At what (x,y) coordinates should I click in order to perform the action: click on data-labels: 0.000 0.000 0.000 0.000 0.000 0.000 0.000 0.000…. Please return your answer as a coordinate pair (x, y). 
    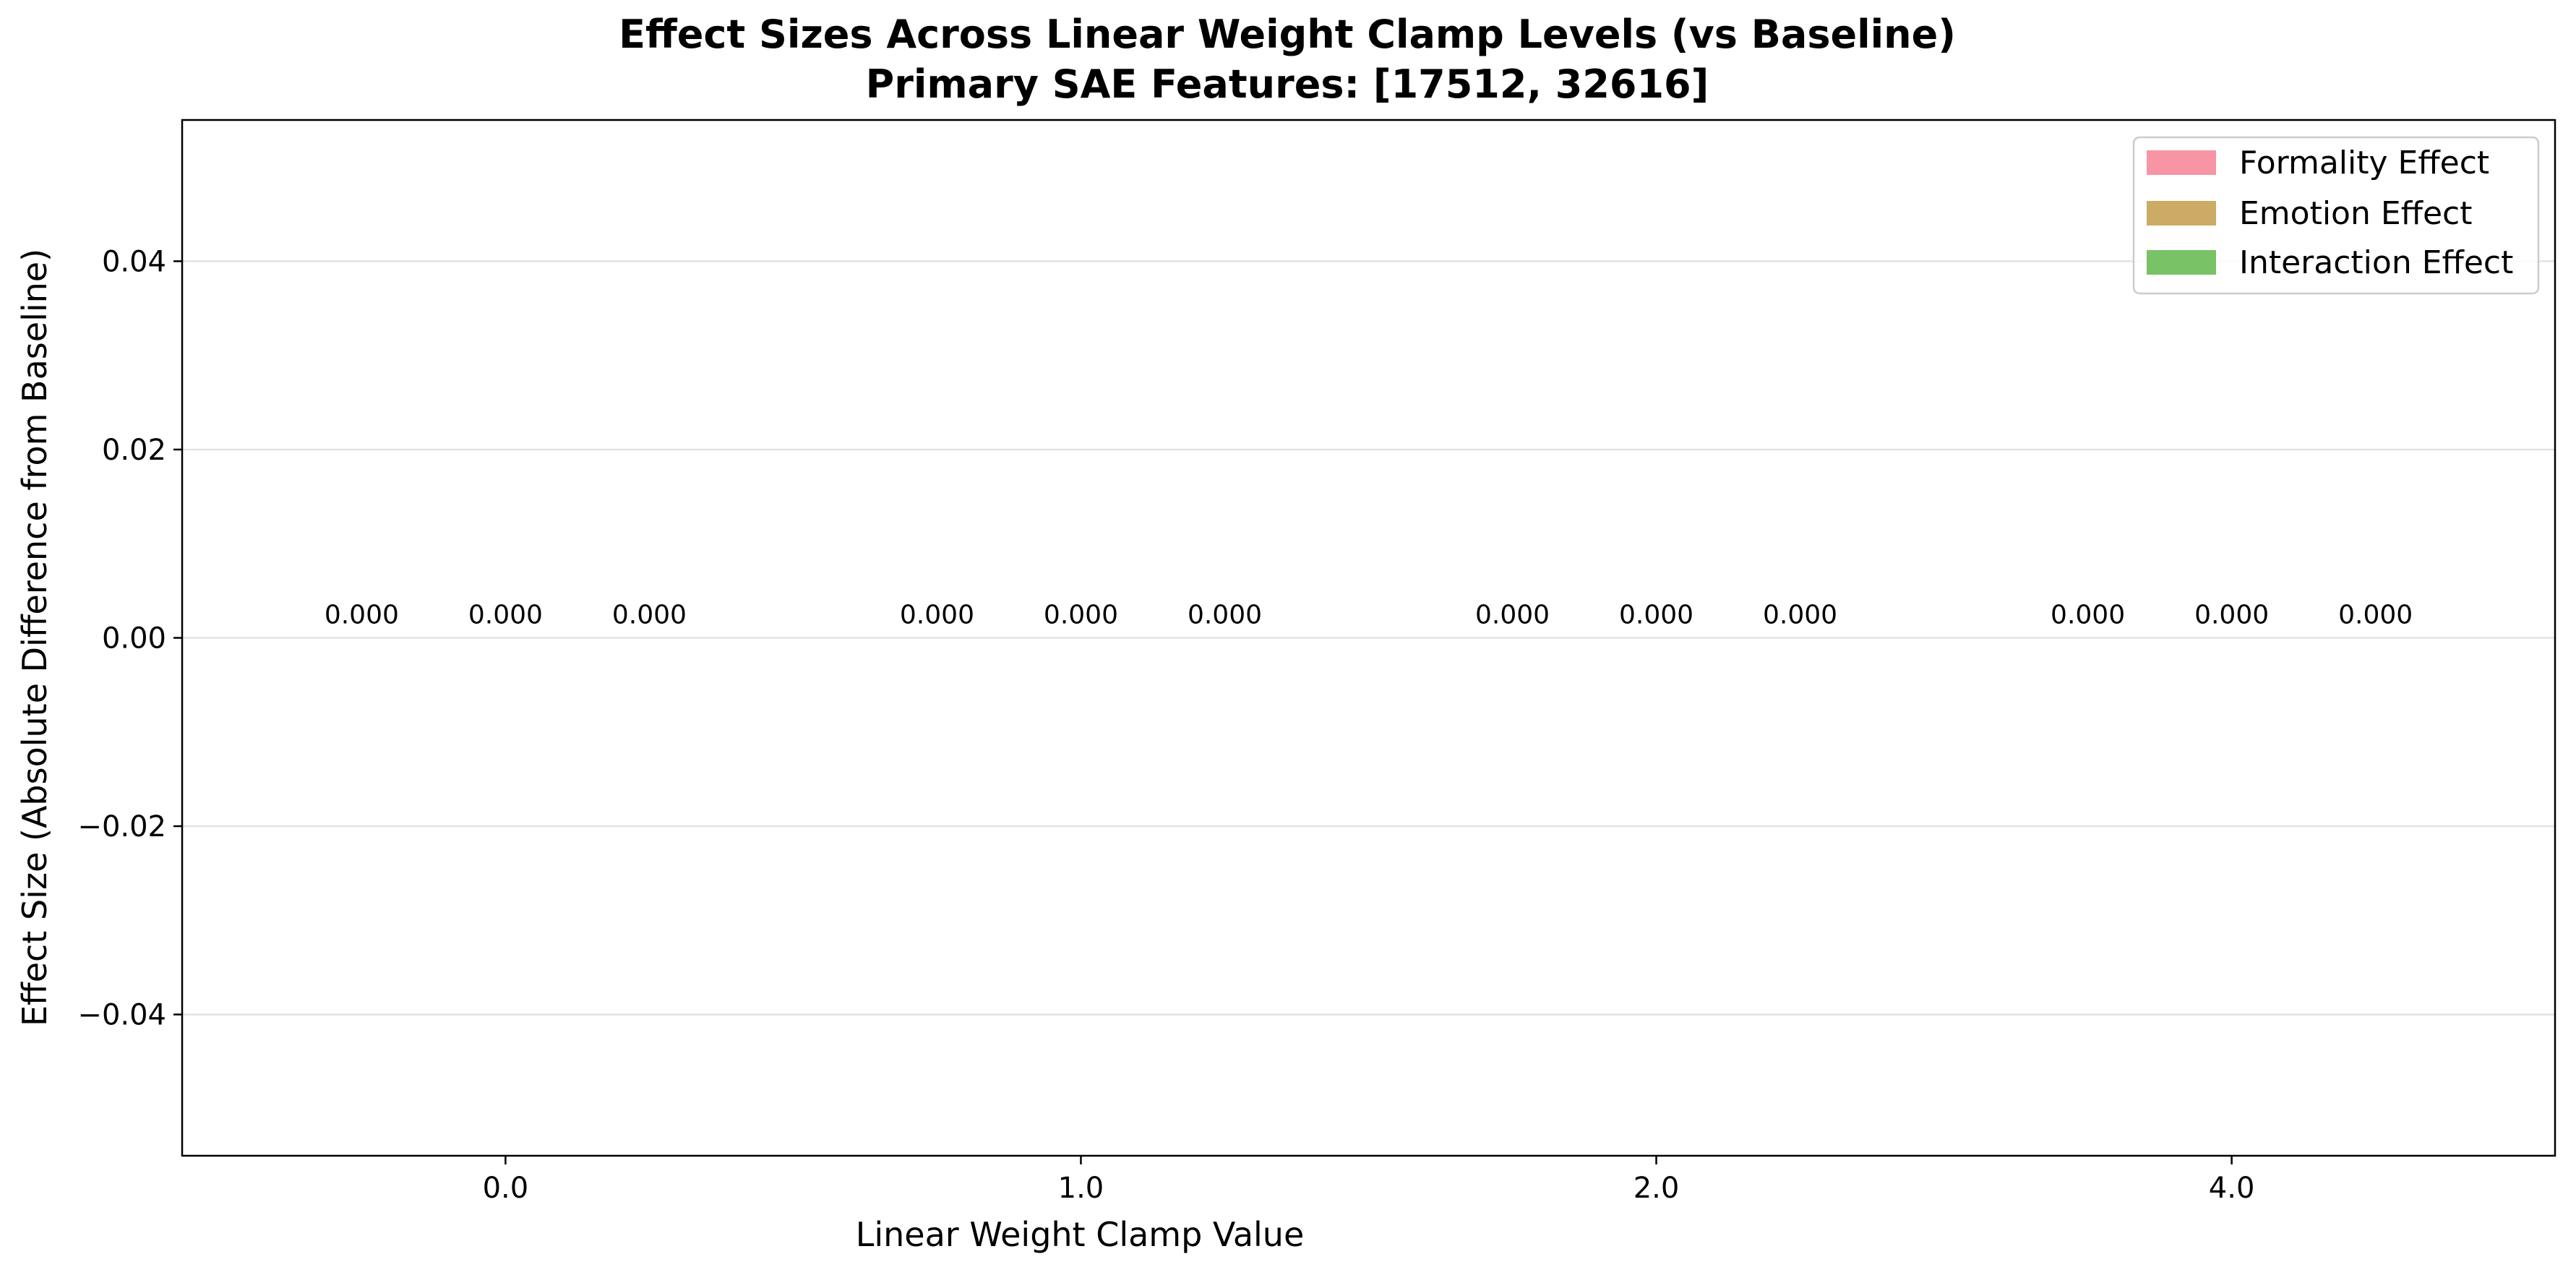
    Looking at the image, I should click on (1369, 615).